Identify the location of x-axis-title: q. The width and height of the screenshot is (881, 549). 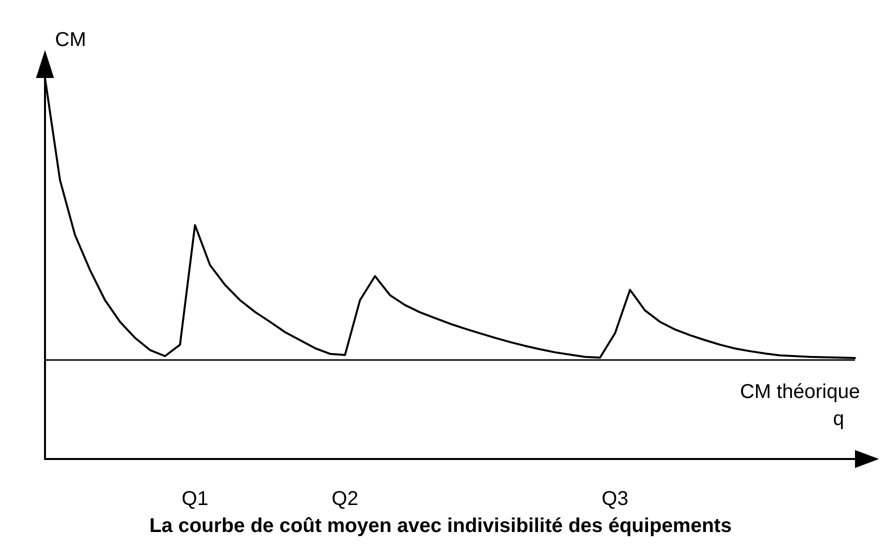
(838, 419).